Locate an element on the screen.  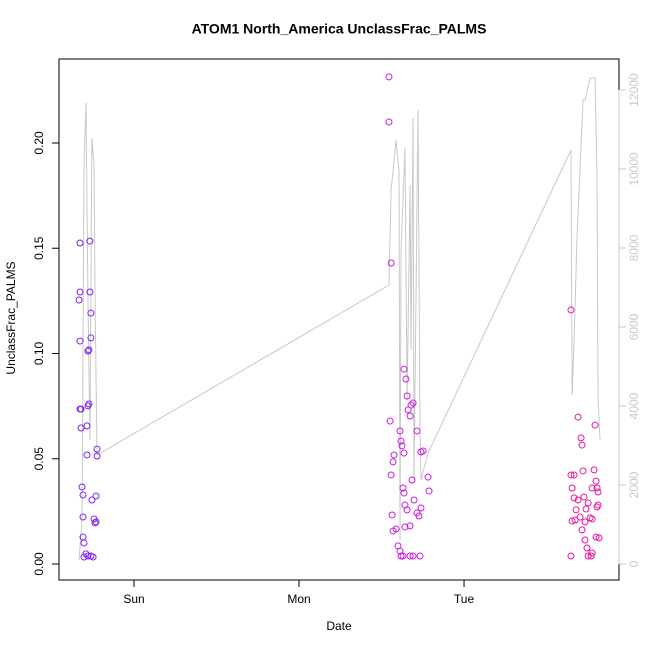
x-tick-label: Tue is located at coordinates (464, 599).